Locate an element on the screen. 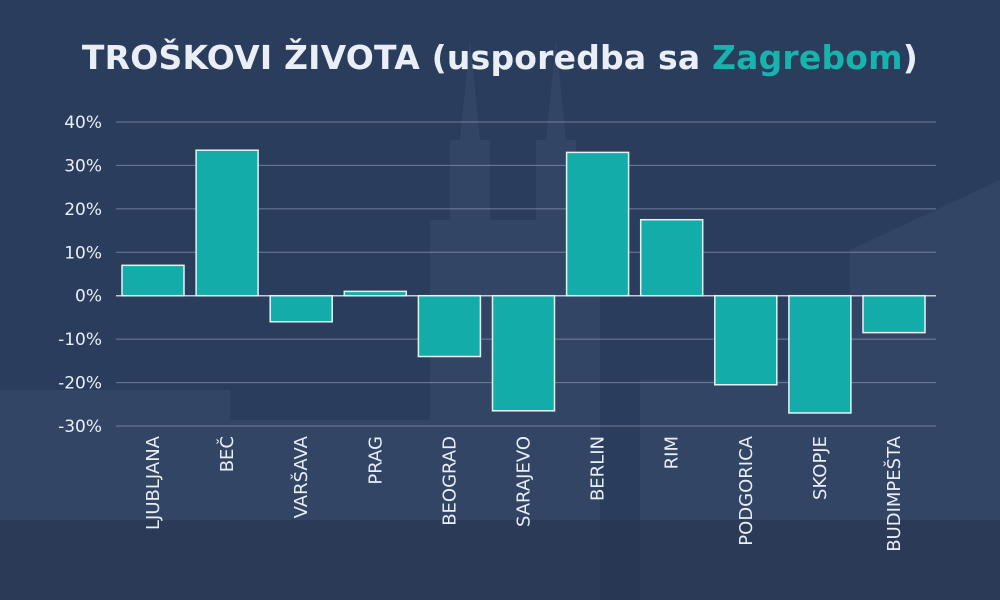 The image size is (1000, 600). x-tick-label: BERLIN is located at coordinates (598, 468).